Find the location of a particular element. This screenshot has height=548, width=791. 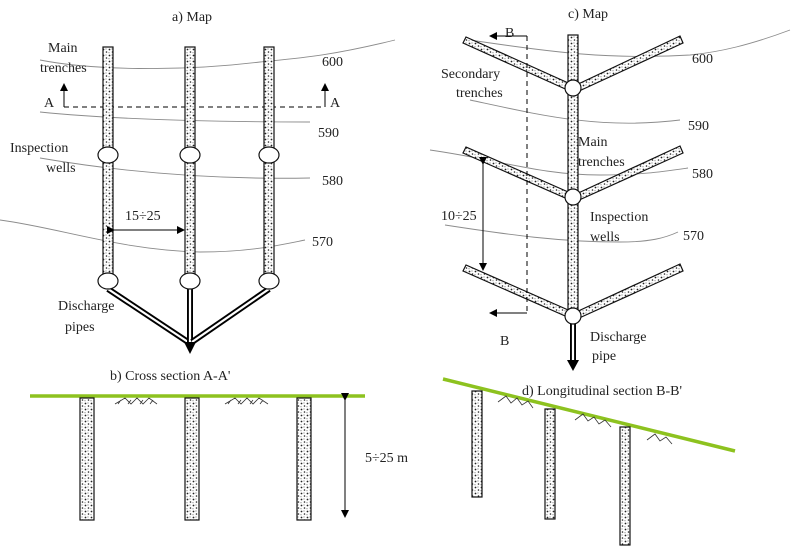

panel-b-title: b) Cross section A-A' is located at coordinates (170, 376).